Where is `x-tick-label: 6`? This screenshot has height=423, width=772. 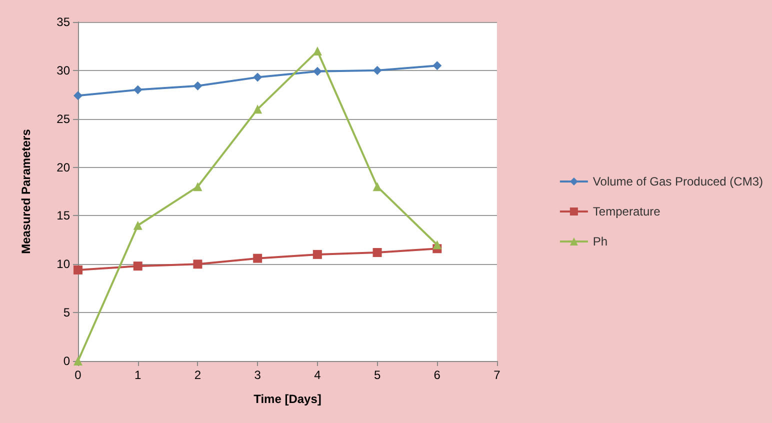
x-tick-label: 6 is located at coordinates (437, 375).